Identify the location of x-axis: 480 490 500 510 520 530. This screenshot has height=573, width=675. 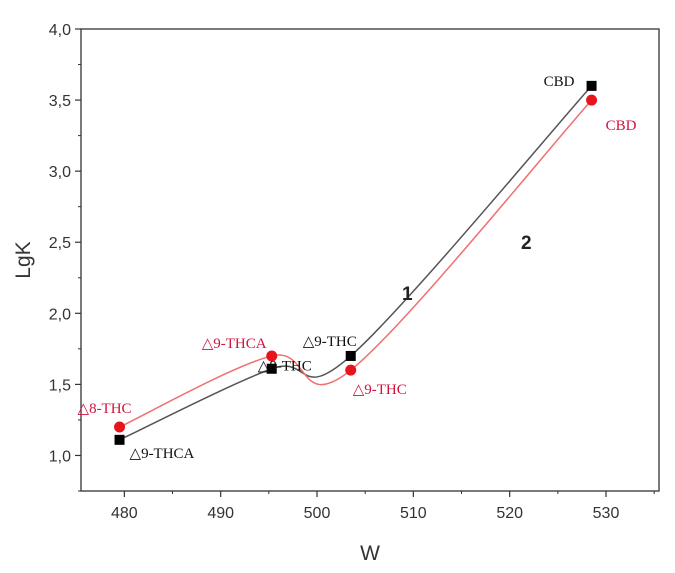
(383, 506).